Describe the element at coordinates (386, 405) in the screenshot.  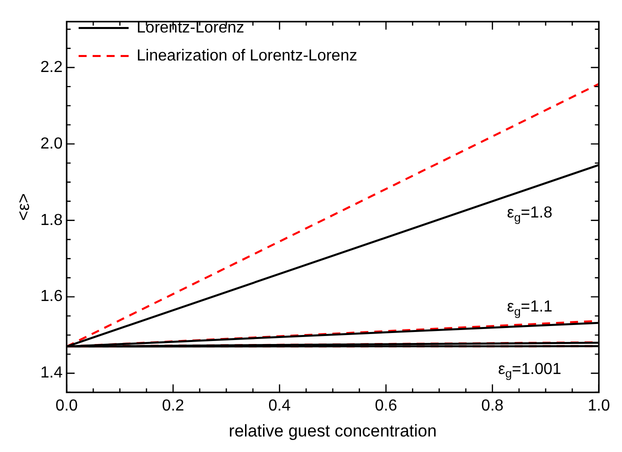
I see `x-tick-label: 0.6` at that location.